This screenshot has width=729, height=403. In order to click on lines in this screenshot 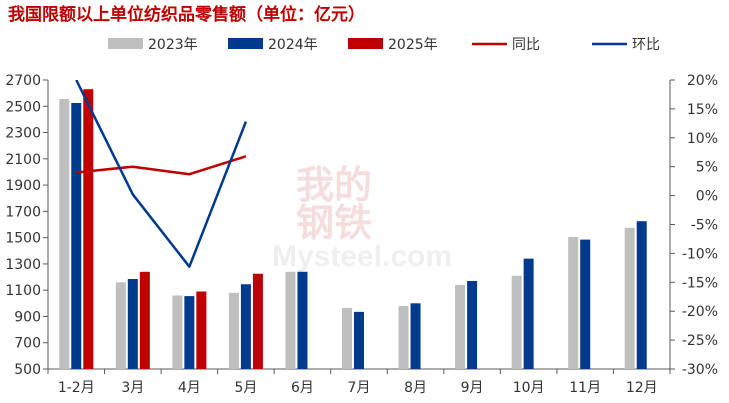, I will do `click(161, 174)`.